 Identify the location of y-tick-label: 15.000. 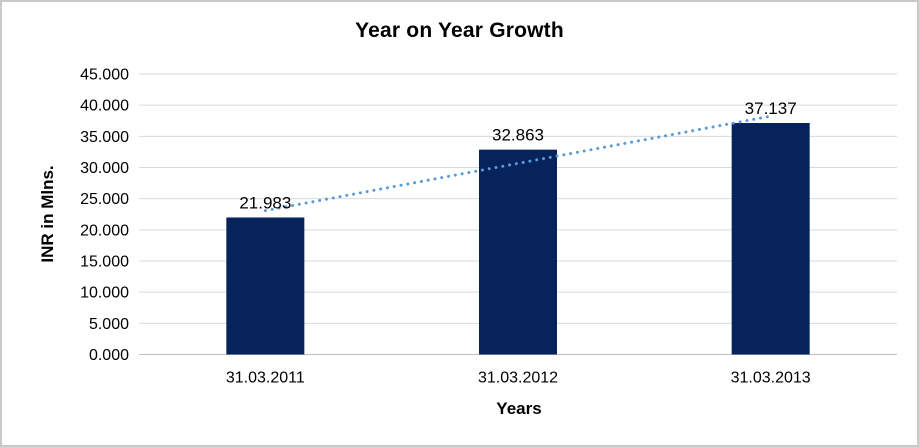
(104, 262).